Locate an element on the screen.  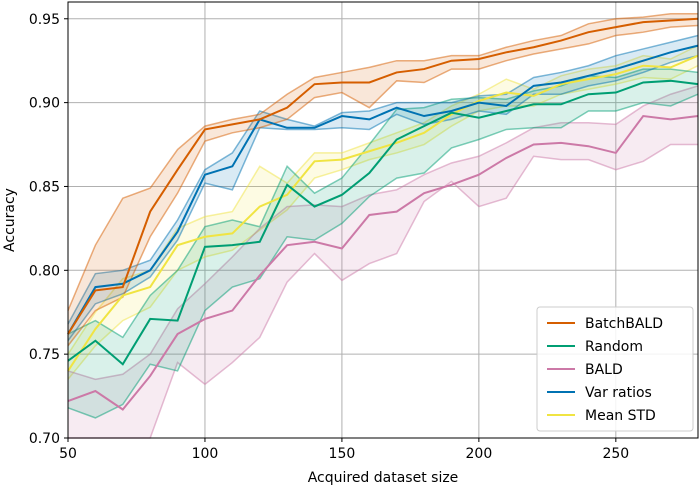
x-tick-label: 50 is located at coordinates (68, 454).